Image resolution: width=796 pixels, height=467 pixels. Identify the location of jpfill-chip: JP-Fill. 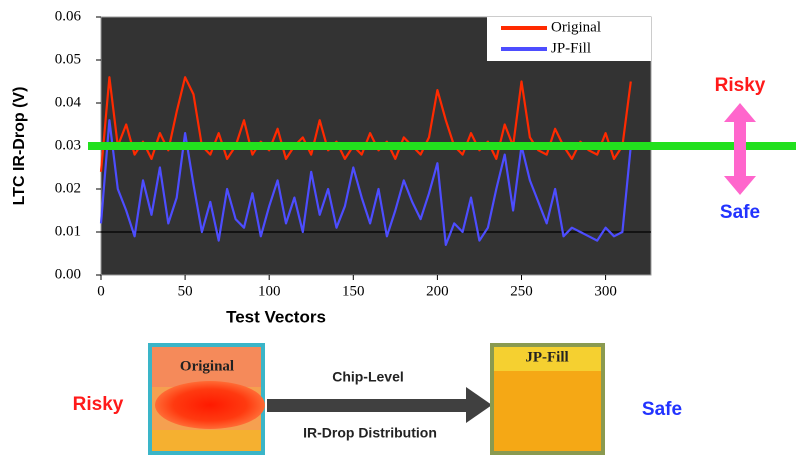
(547, 399).